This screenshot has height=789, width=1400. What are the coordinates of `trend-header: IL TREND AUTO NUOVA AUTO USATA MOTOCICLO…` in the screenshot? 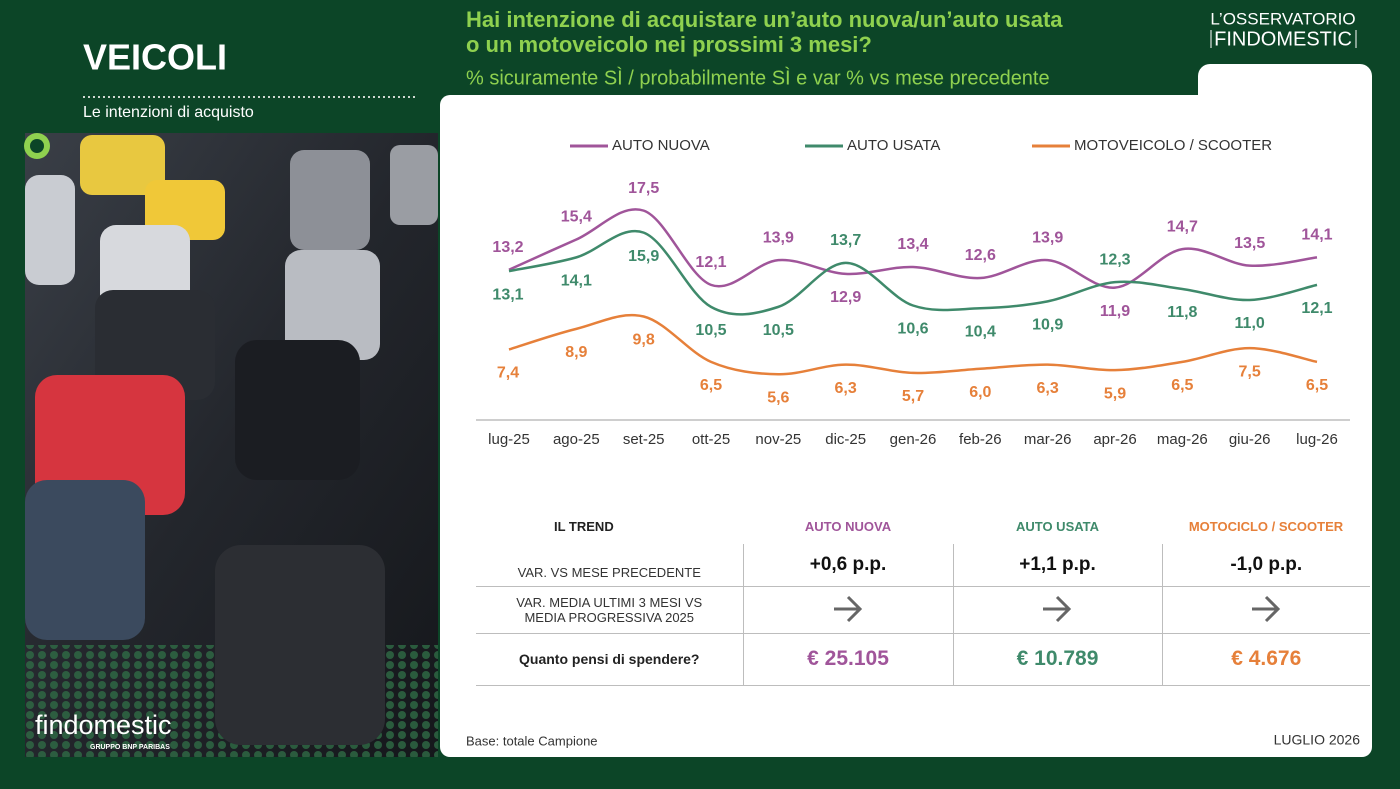 It's located at (923, 526).